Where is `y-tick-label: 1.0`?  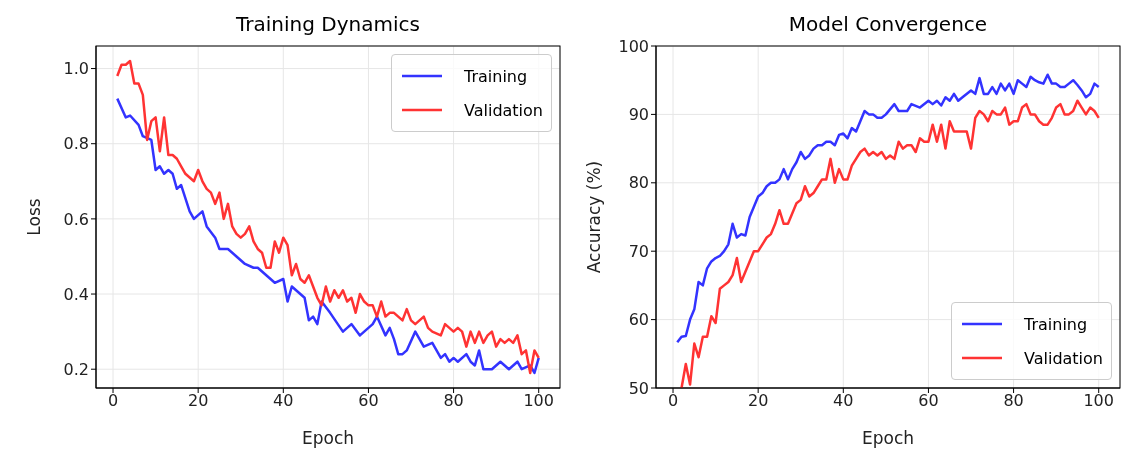 y-tick-label: 1.0 is located at coordinates (76, 69).